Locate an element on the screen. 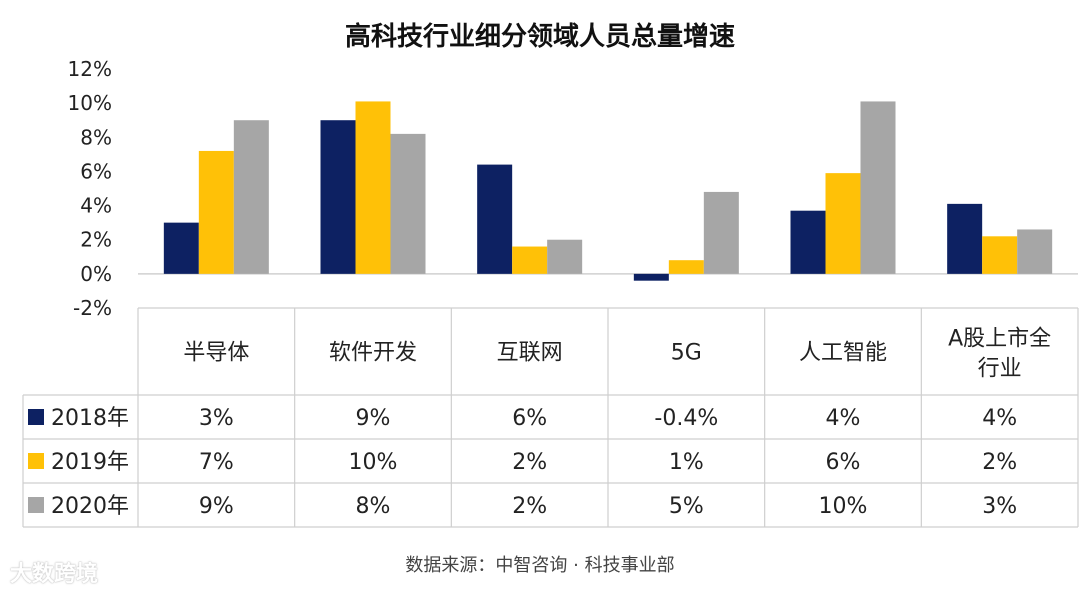 This screenshot has width=1080, height=589. source-note: 数据来源：中智咨询 · 科技事业部 is located at coordinates (540, 565).